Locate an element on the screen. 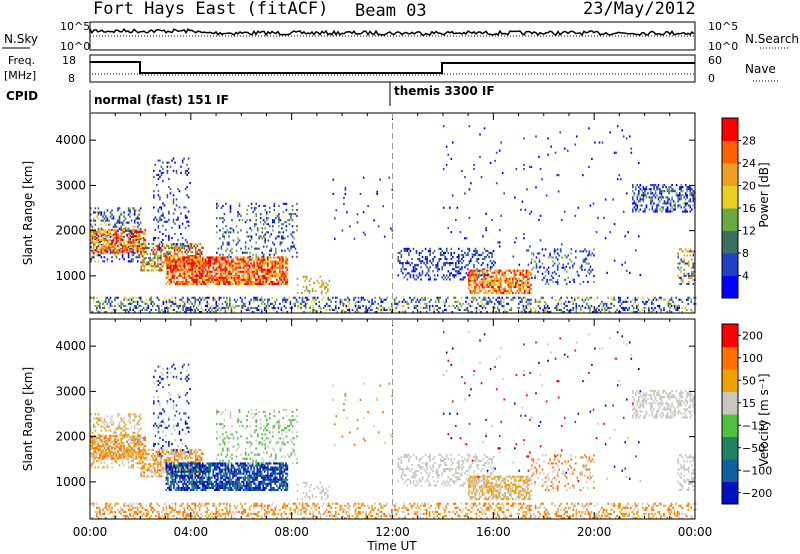 The image size is (800, 554). colorbar-segment is located at coordinates (730, 197).